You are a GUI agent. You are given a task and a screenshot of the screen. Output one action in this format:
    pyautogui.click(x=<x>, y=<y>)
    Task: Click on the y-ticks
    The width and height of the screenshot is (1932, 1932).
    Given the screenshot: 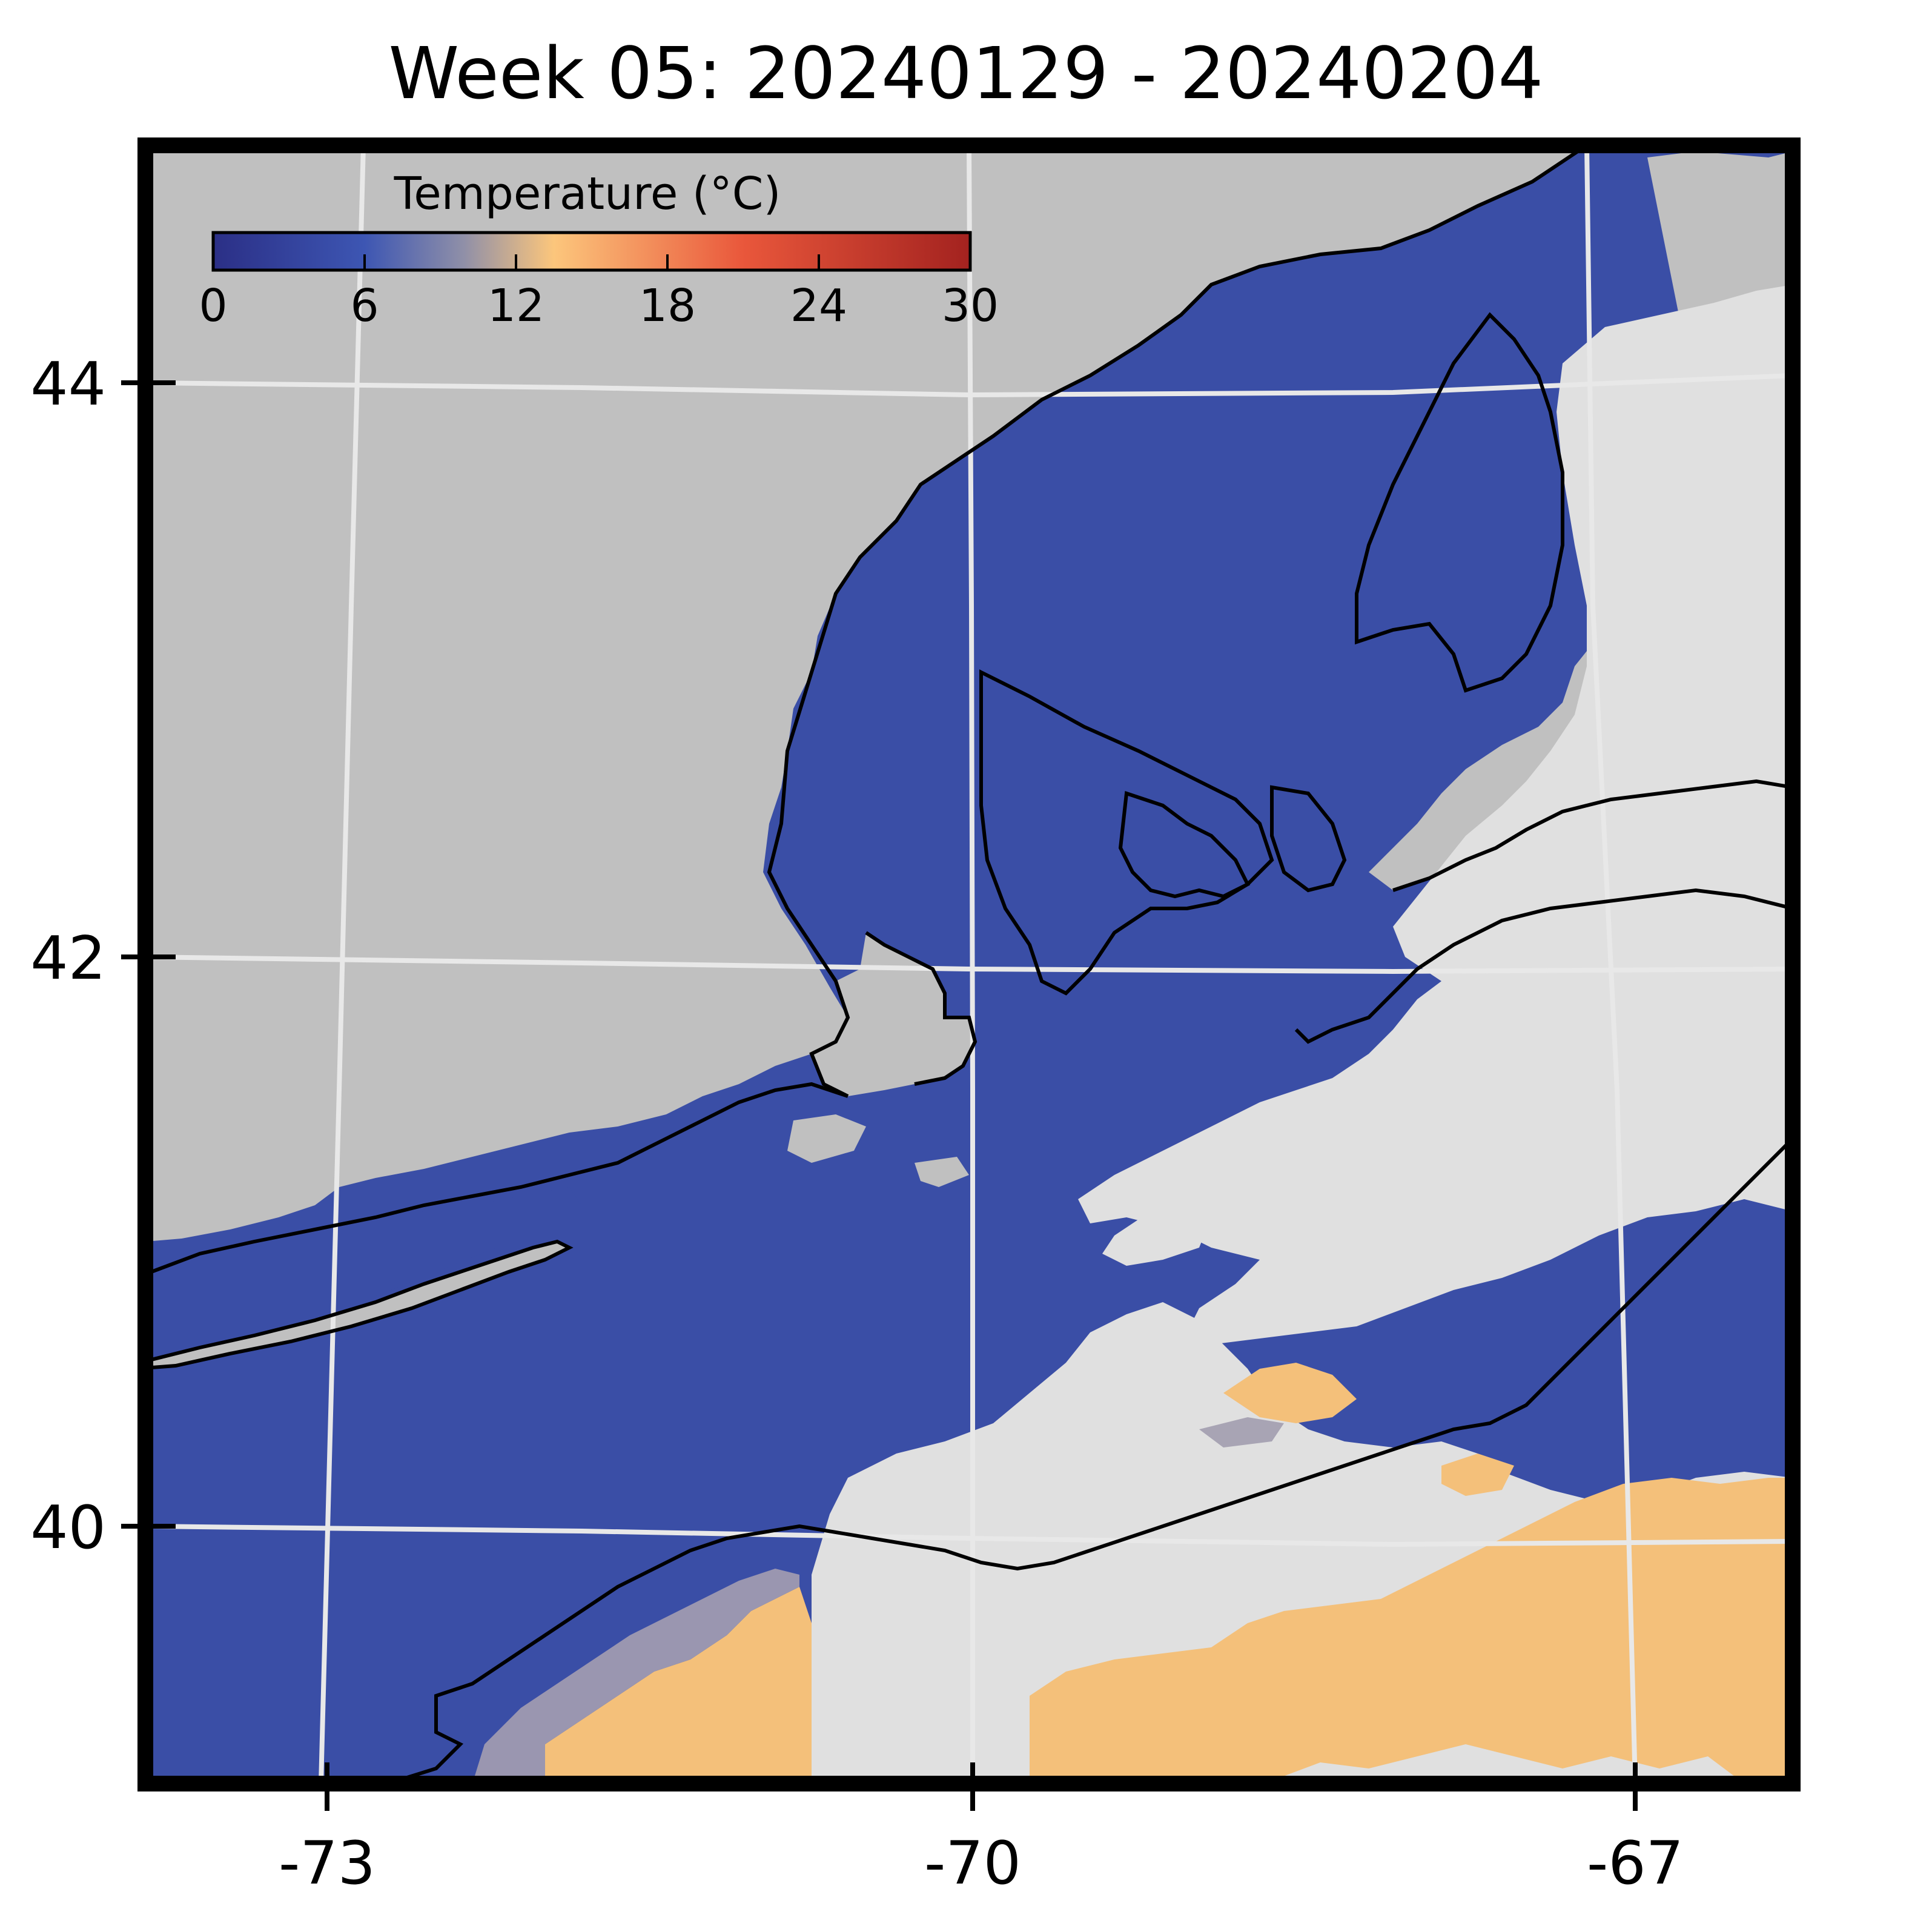 What is the action you would take?
    pyautogui.click(x=149, y=955)
    